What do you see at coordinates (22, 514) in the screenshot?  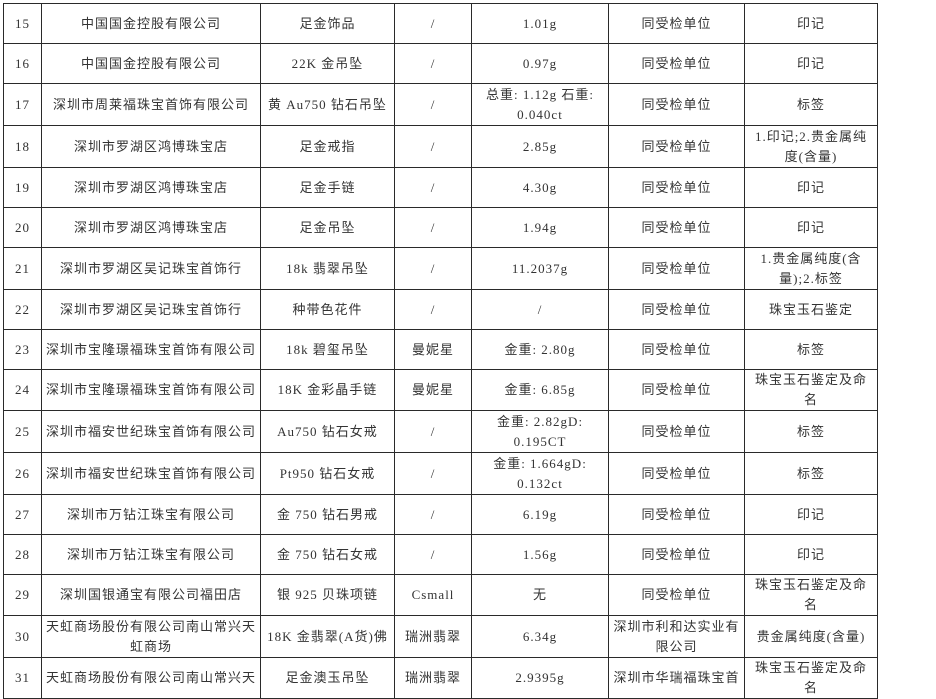 I see `row-number: 27` at bounding box center [22, 514].